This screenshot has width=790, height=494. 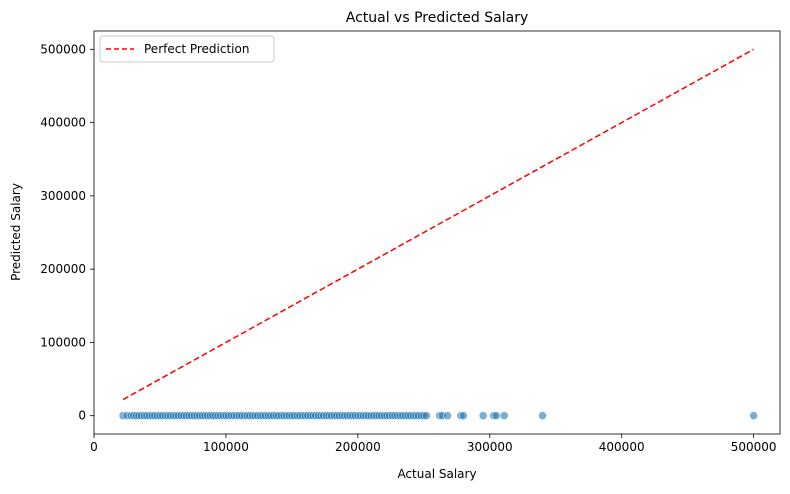 I want to click on scatter-points, so click(x=438, y=415).